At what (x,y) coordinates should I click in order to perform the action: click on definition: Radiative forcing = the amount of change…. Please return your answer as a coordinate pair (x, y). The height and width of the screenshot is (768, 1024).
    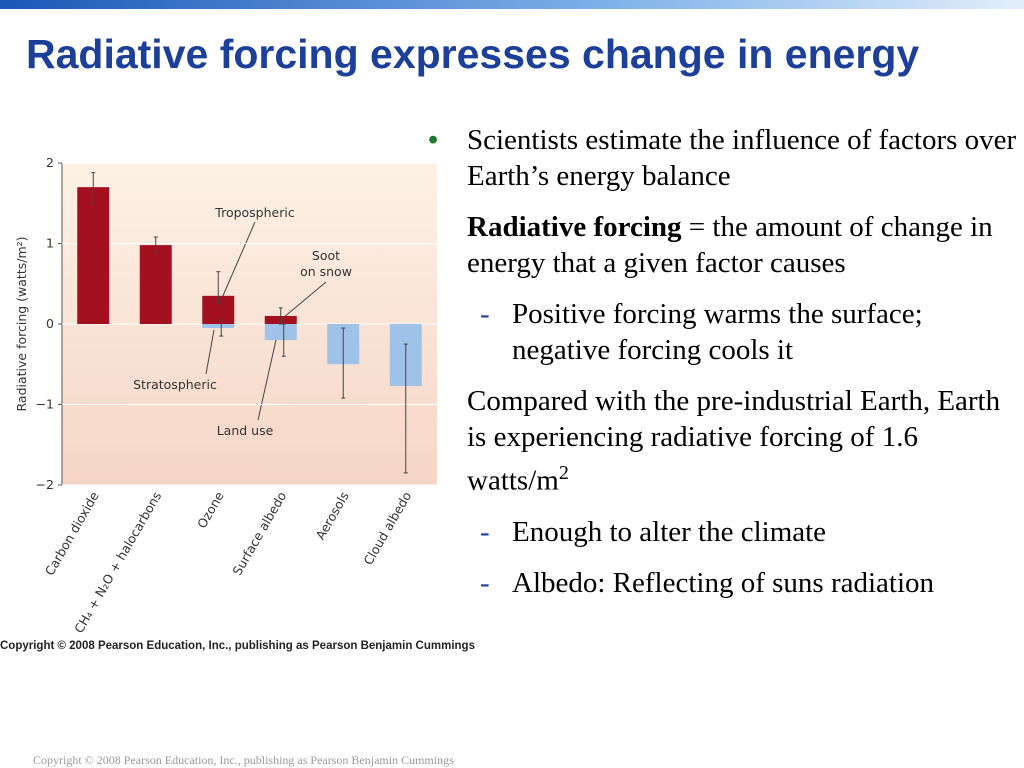
    Looking at the image, I should click on (723, 245).